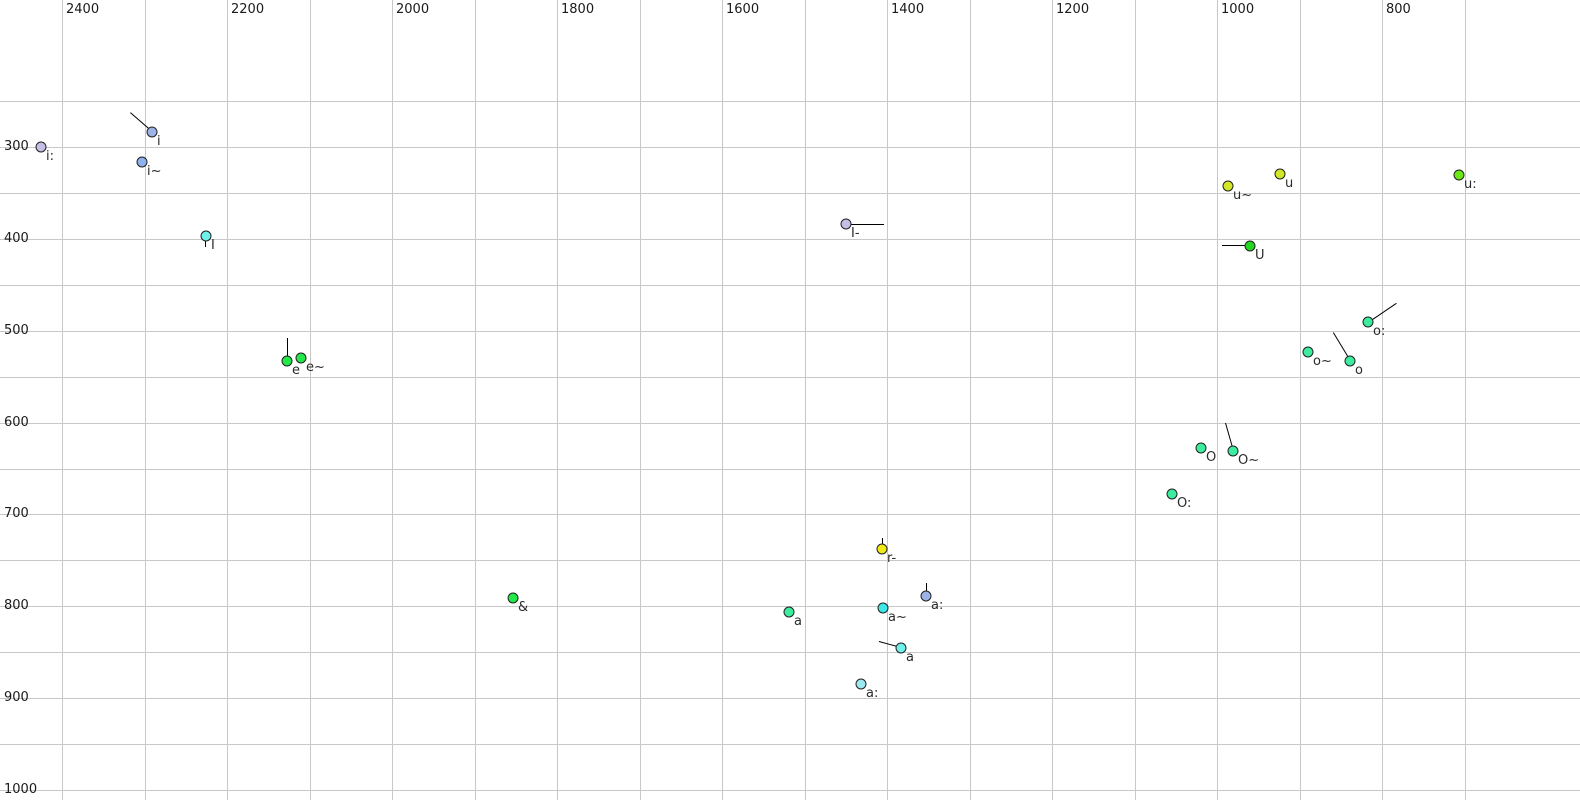 The image size is (1580, 800). Describe the element at coordinates (83, 9) in the screenshot. I see `x-tick-label: 2400` at that location.